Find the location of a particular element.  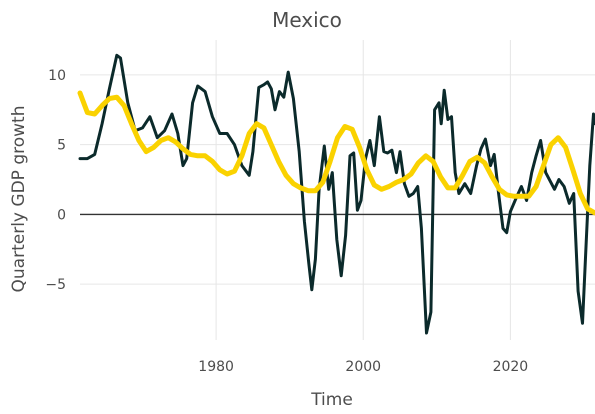

y-tick-label: 0 is located at coordinates (61, 215).